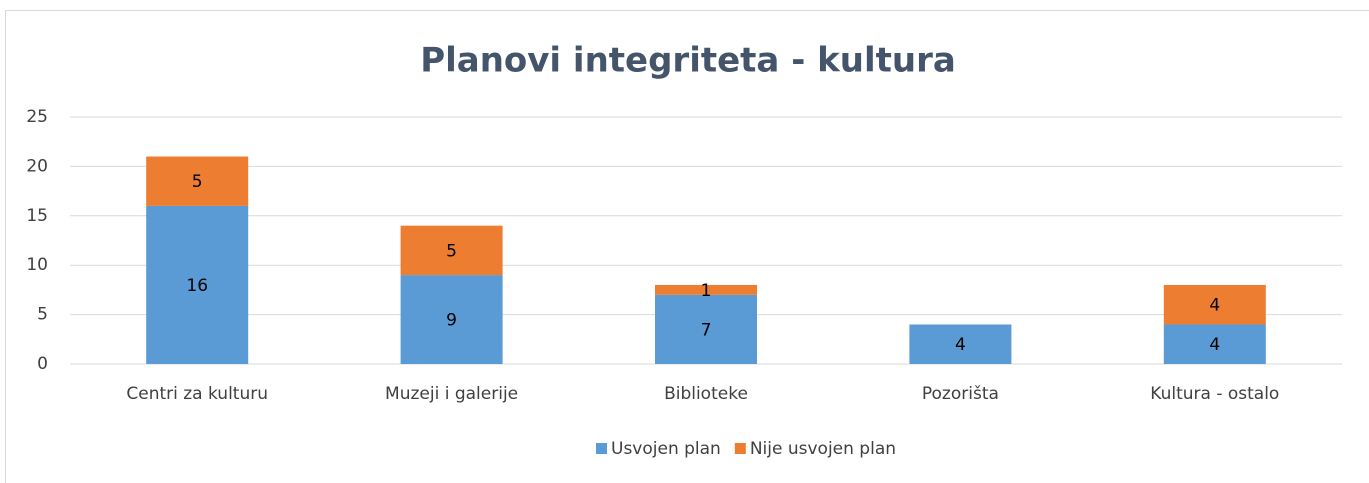  I want to click on data-label: 1, so click(706, 291).